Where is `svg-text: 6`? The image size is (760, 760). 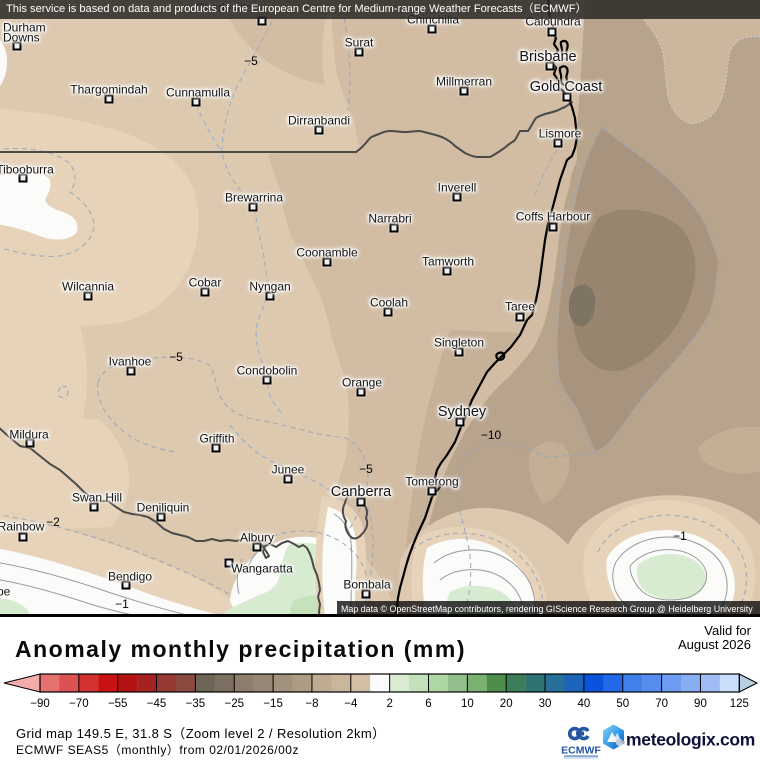 svg-text: 6 is located at coordinates (428, 704).